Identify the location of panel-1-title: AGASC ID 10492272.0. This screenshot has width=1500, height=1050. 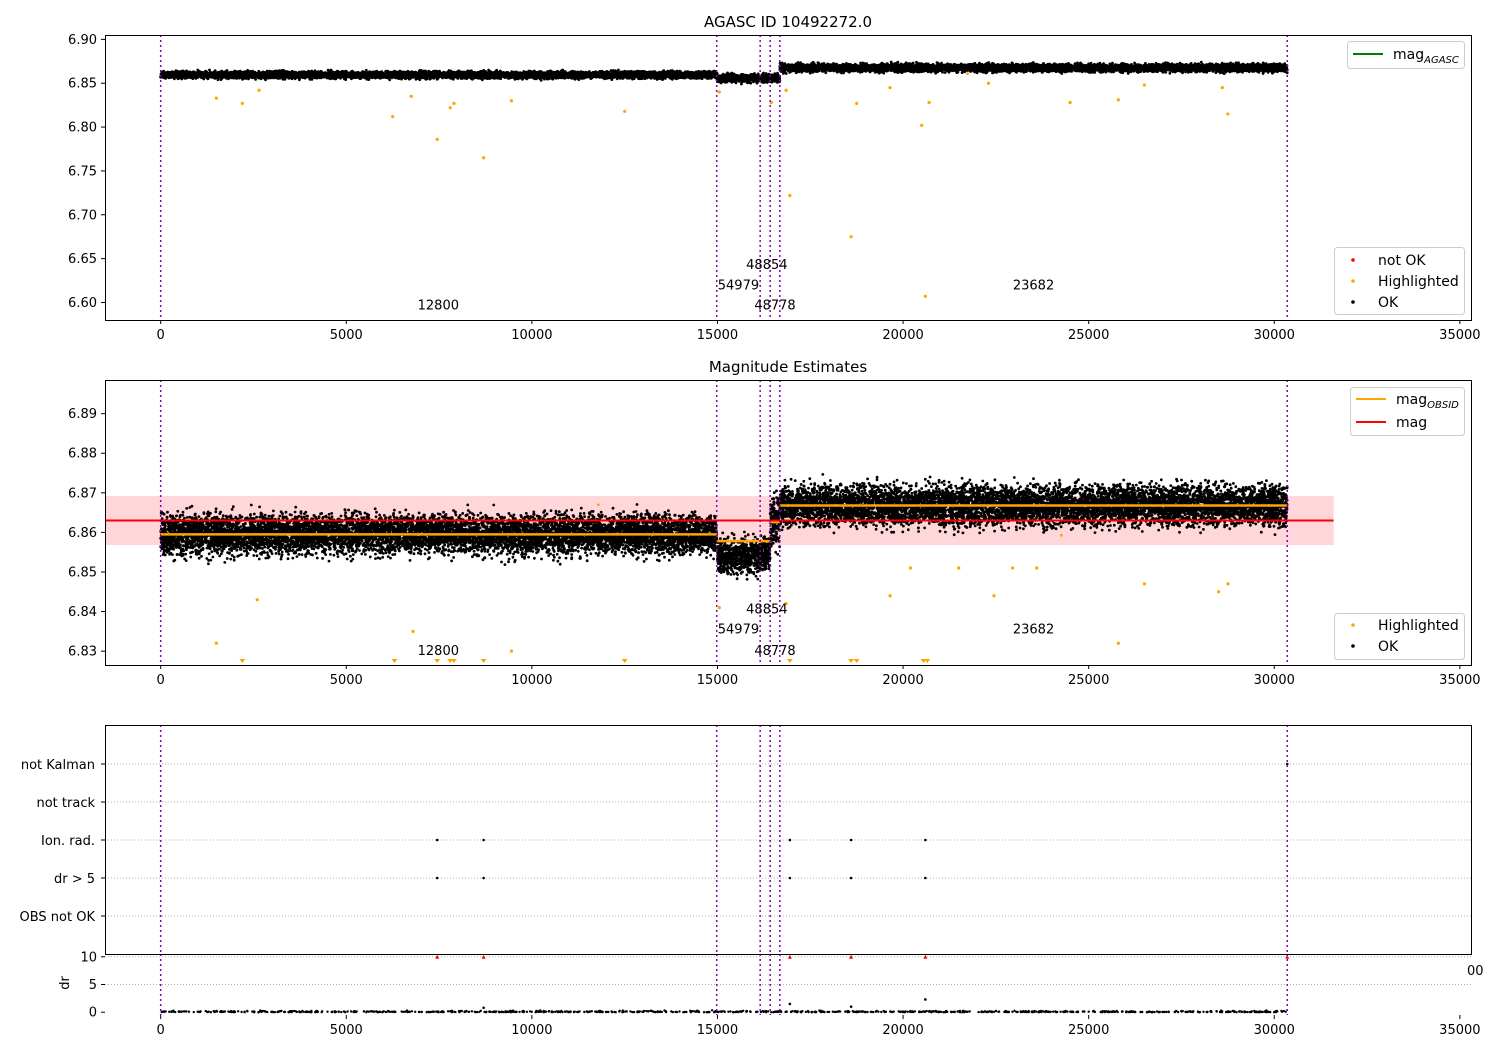
(788, 22).